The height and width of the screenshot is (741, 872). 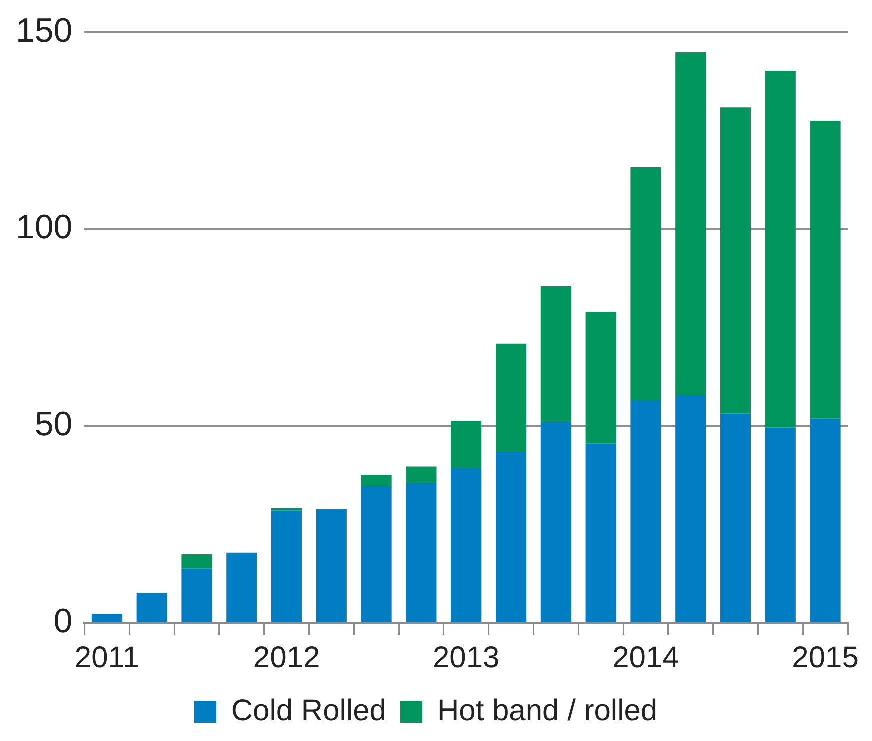 What do you see at coordinates (646, 657) in the screenshot?
I see `x-tick-label: 2014` at bounding box center [646, 657].